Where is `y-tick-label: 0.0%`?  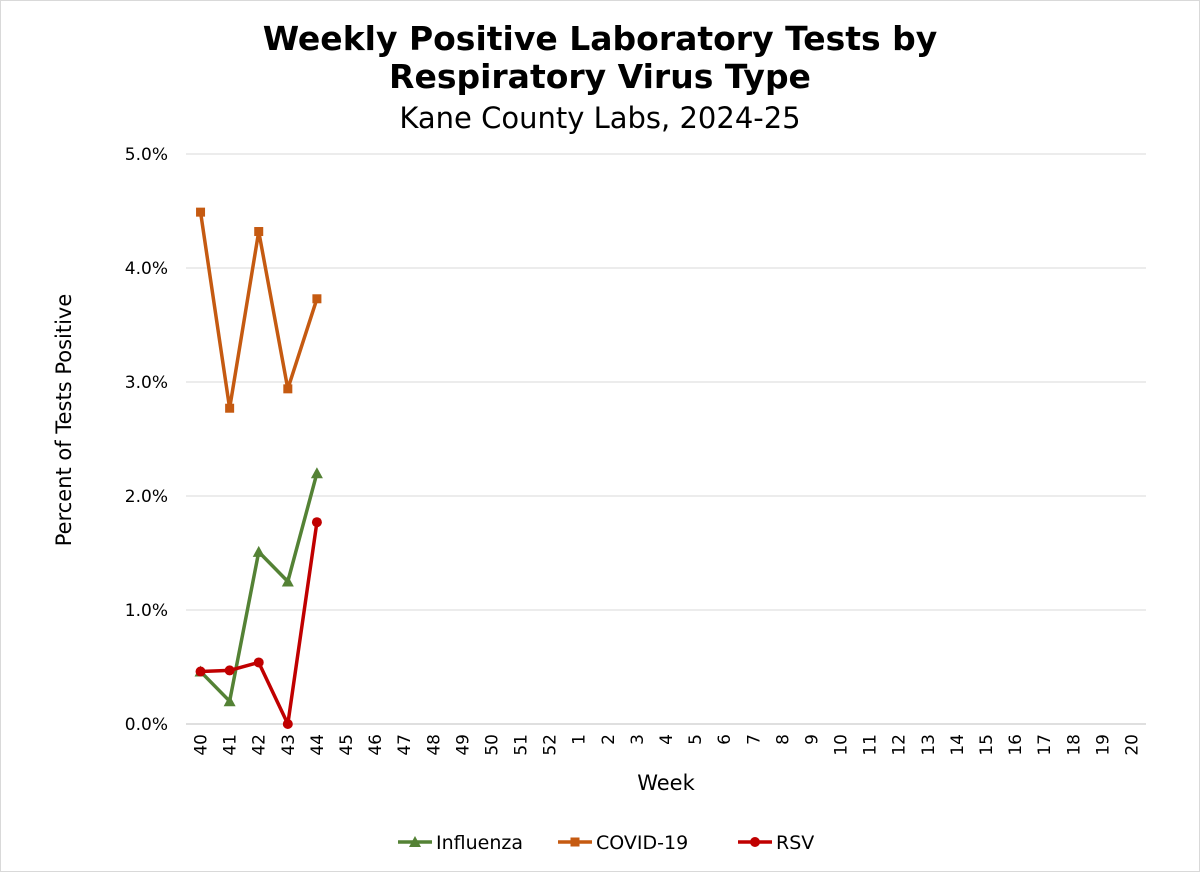 y-tick-label: 0.0% is located at coordinates (146, 725).